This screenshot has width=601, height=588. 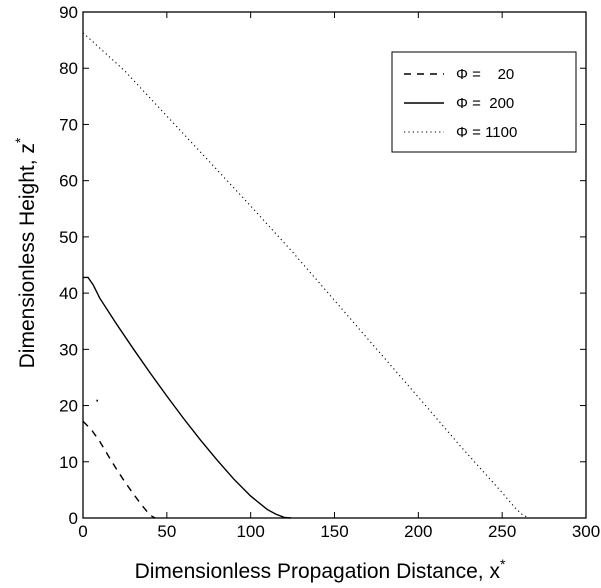 What do you see at coordinates (68, 293) in the screenshot?
I see `y-tick-label: 40` at bounding box center [68, 293].